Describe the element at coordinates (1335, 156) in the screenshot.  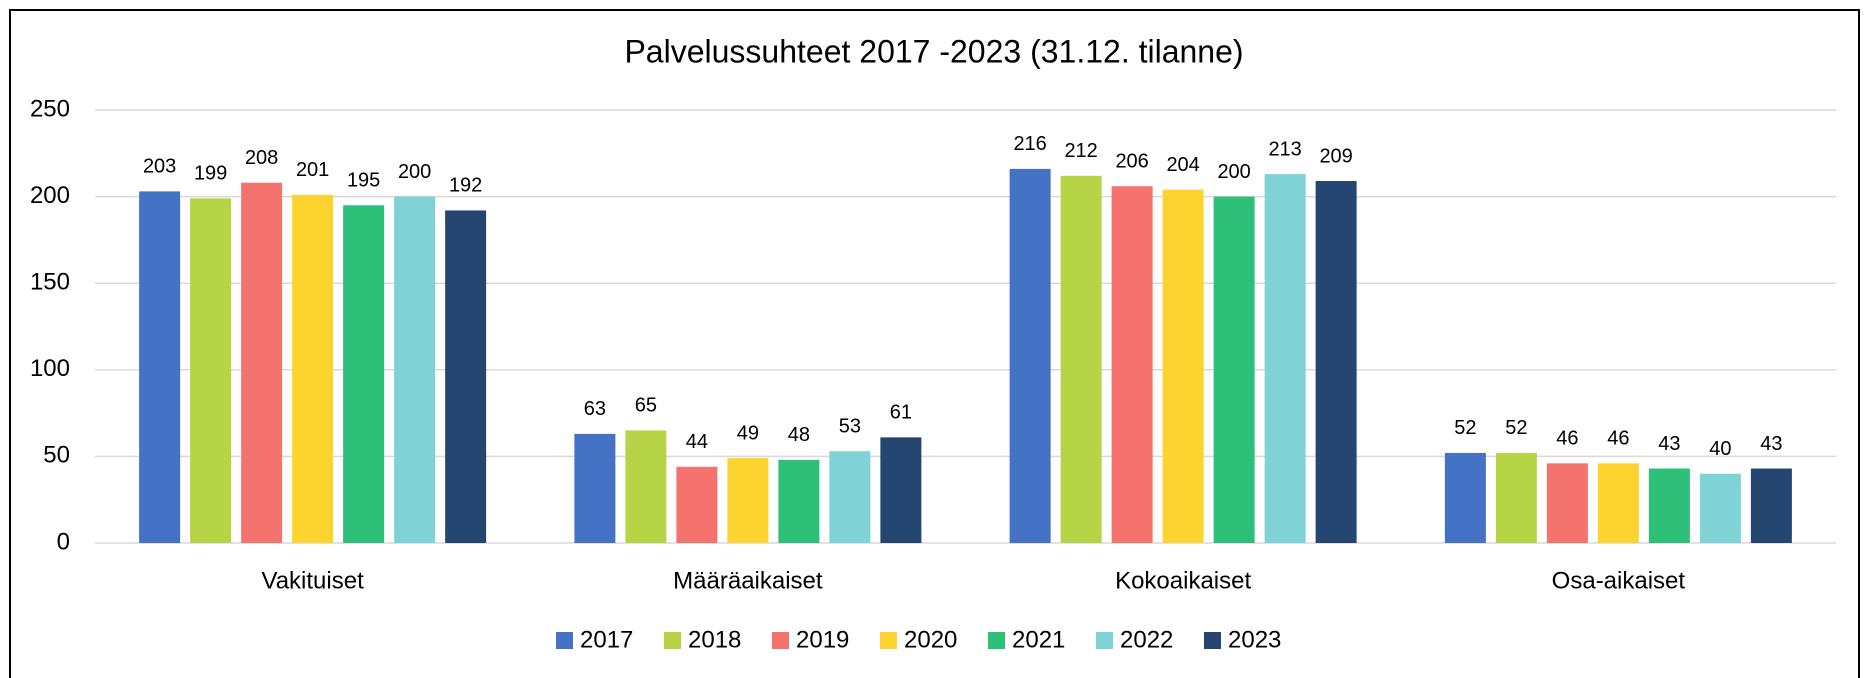
I see `data-label: 209` at that location.